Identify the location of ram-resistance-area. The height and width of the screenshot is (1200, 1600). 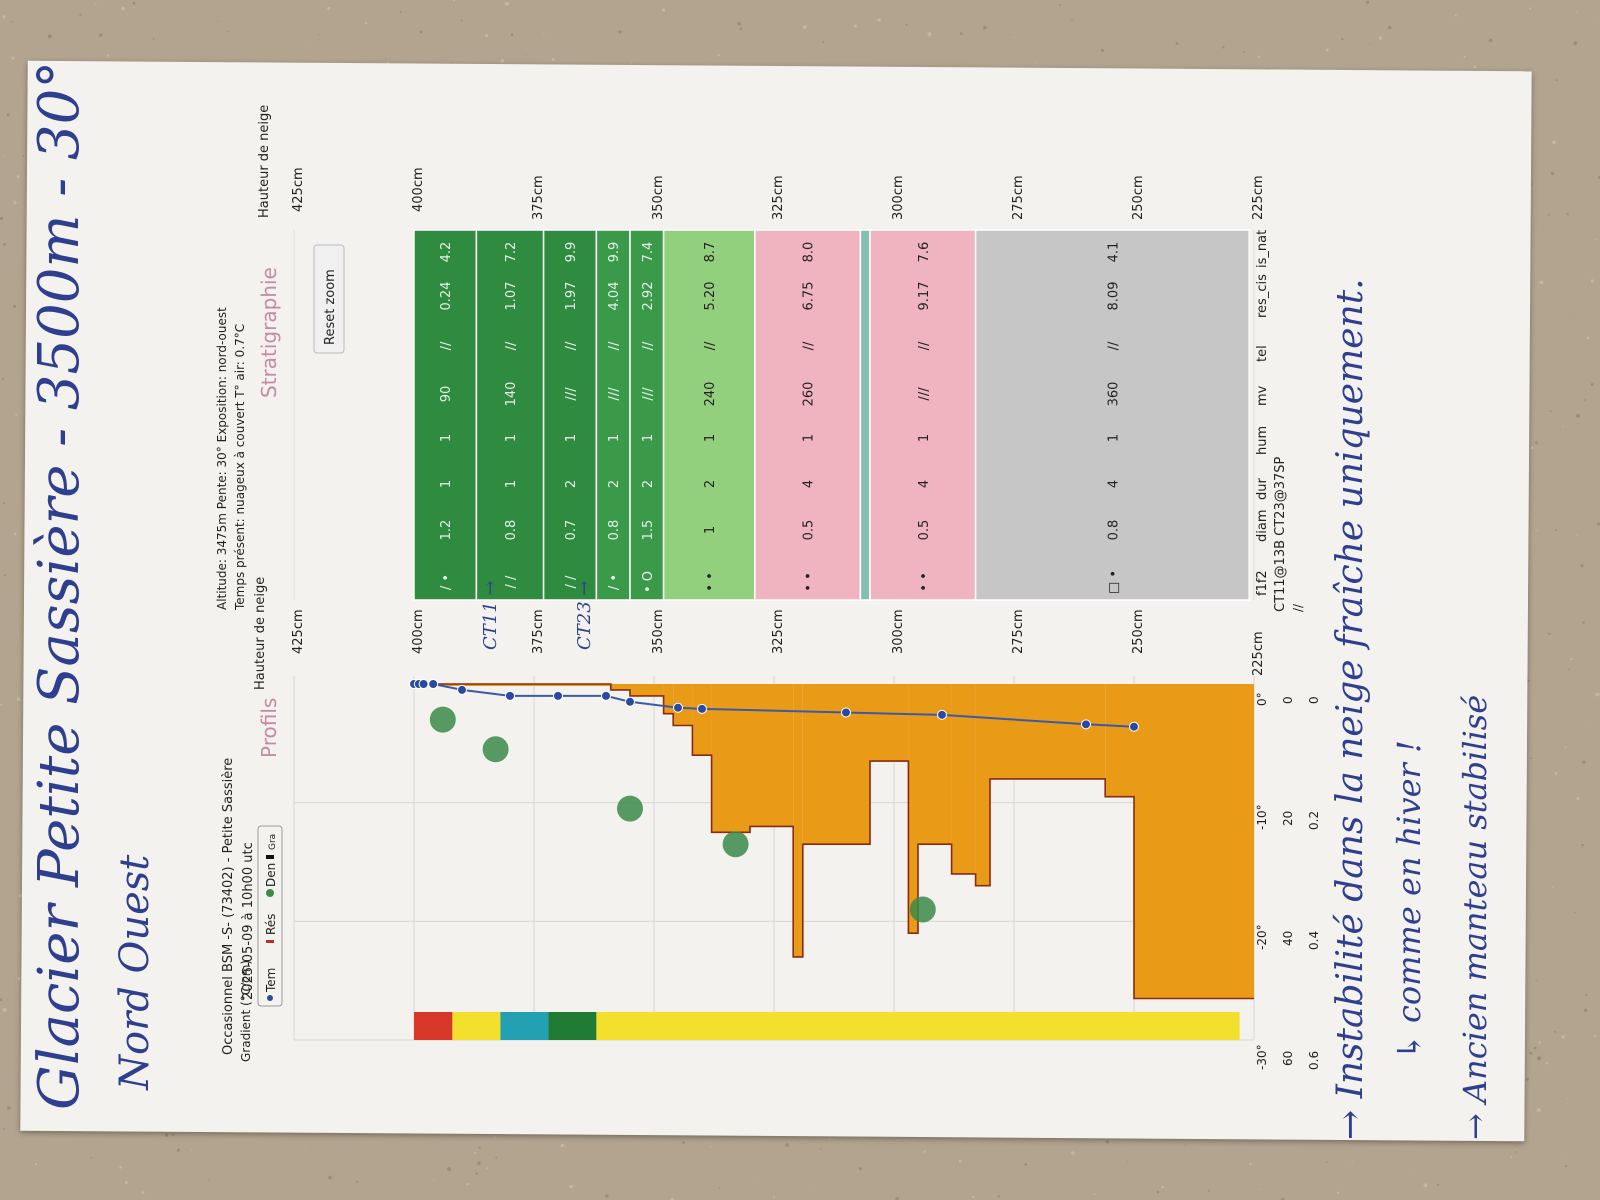
(834, 841).